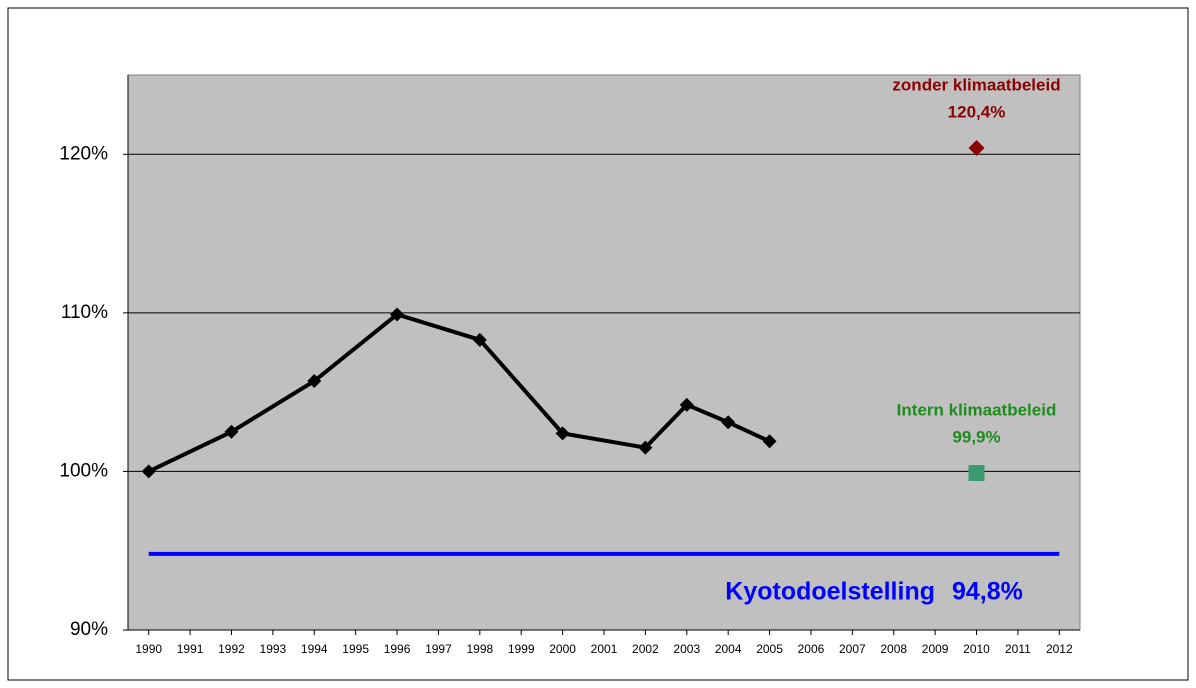 The width and height of the screenshot is (1196, 688). What do you see at coordinates (397, 649) in the screenshot?
I see `x-tick-label: 1996` at bounding box center [397, 649].